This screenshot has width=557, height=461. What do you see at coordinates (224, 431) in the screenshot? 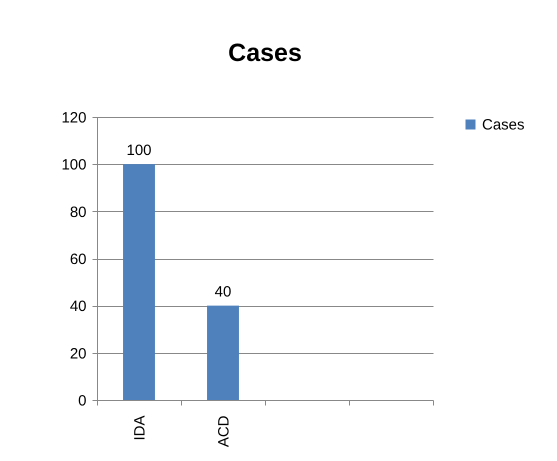
I see `x-tick-label: ACD` at bounding box center [224, 431].